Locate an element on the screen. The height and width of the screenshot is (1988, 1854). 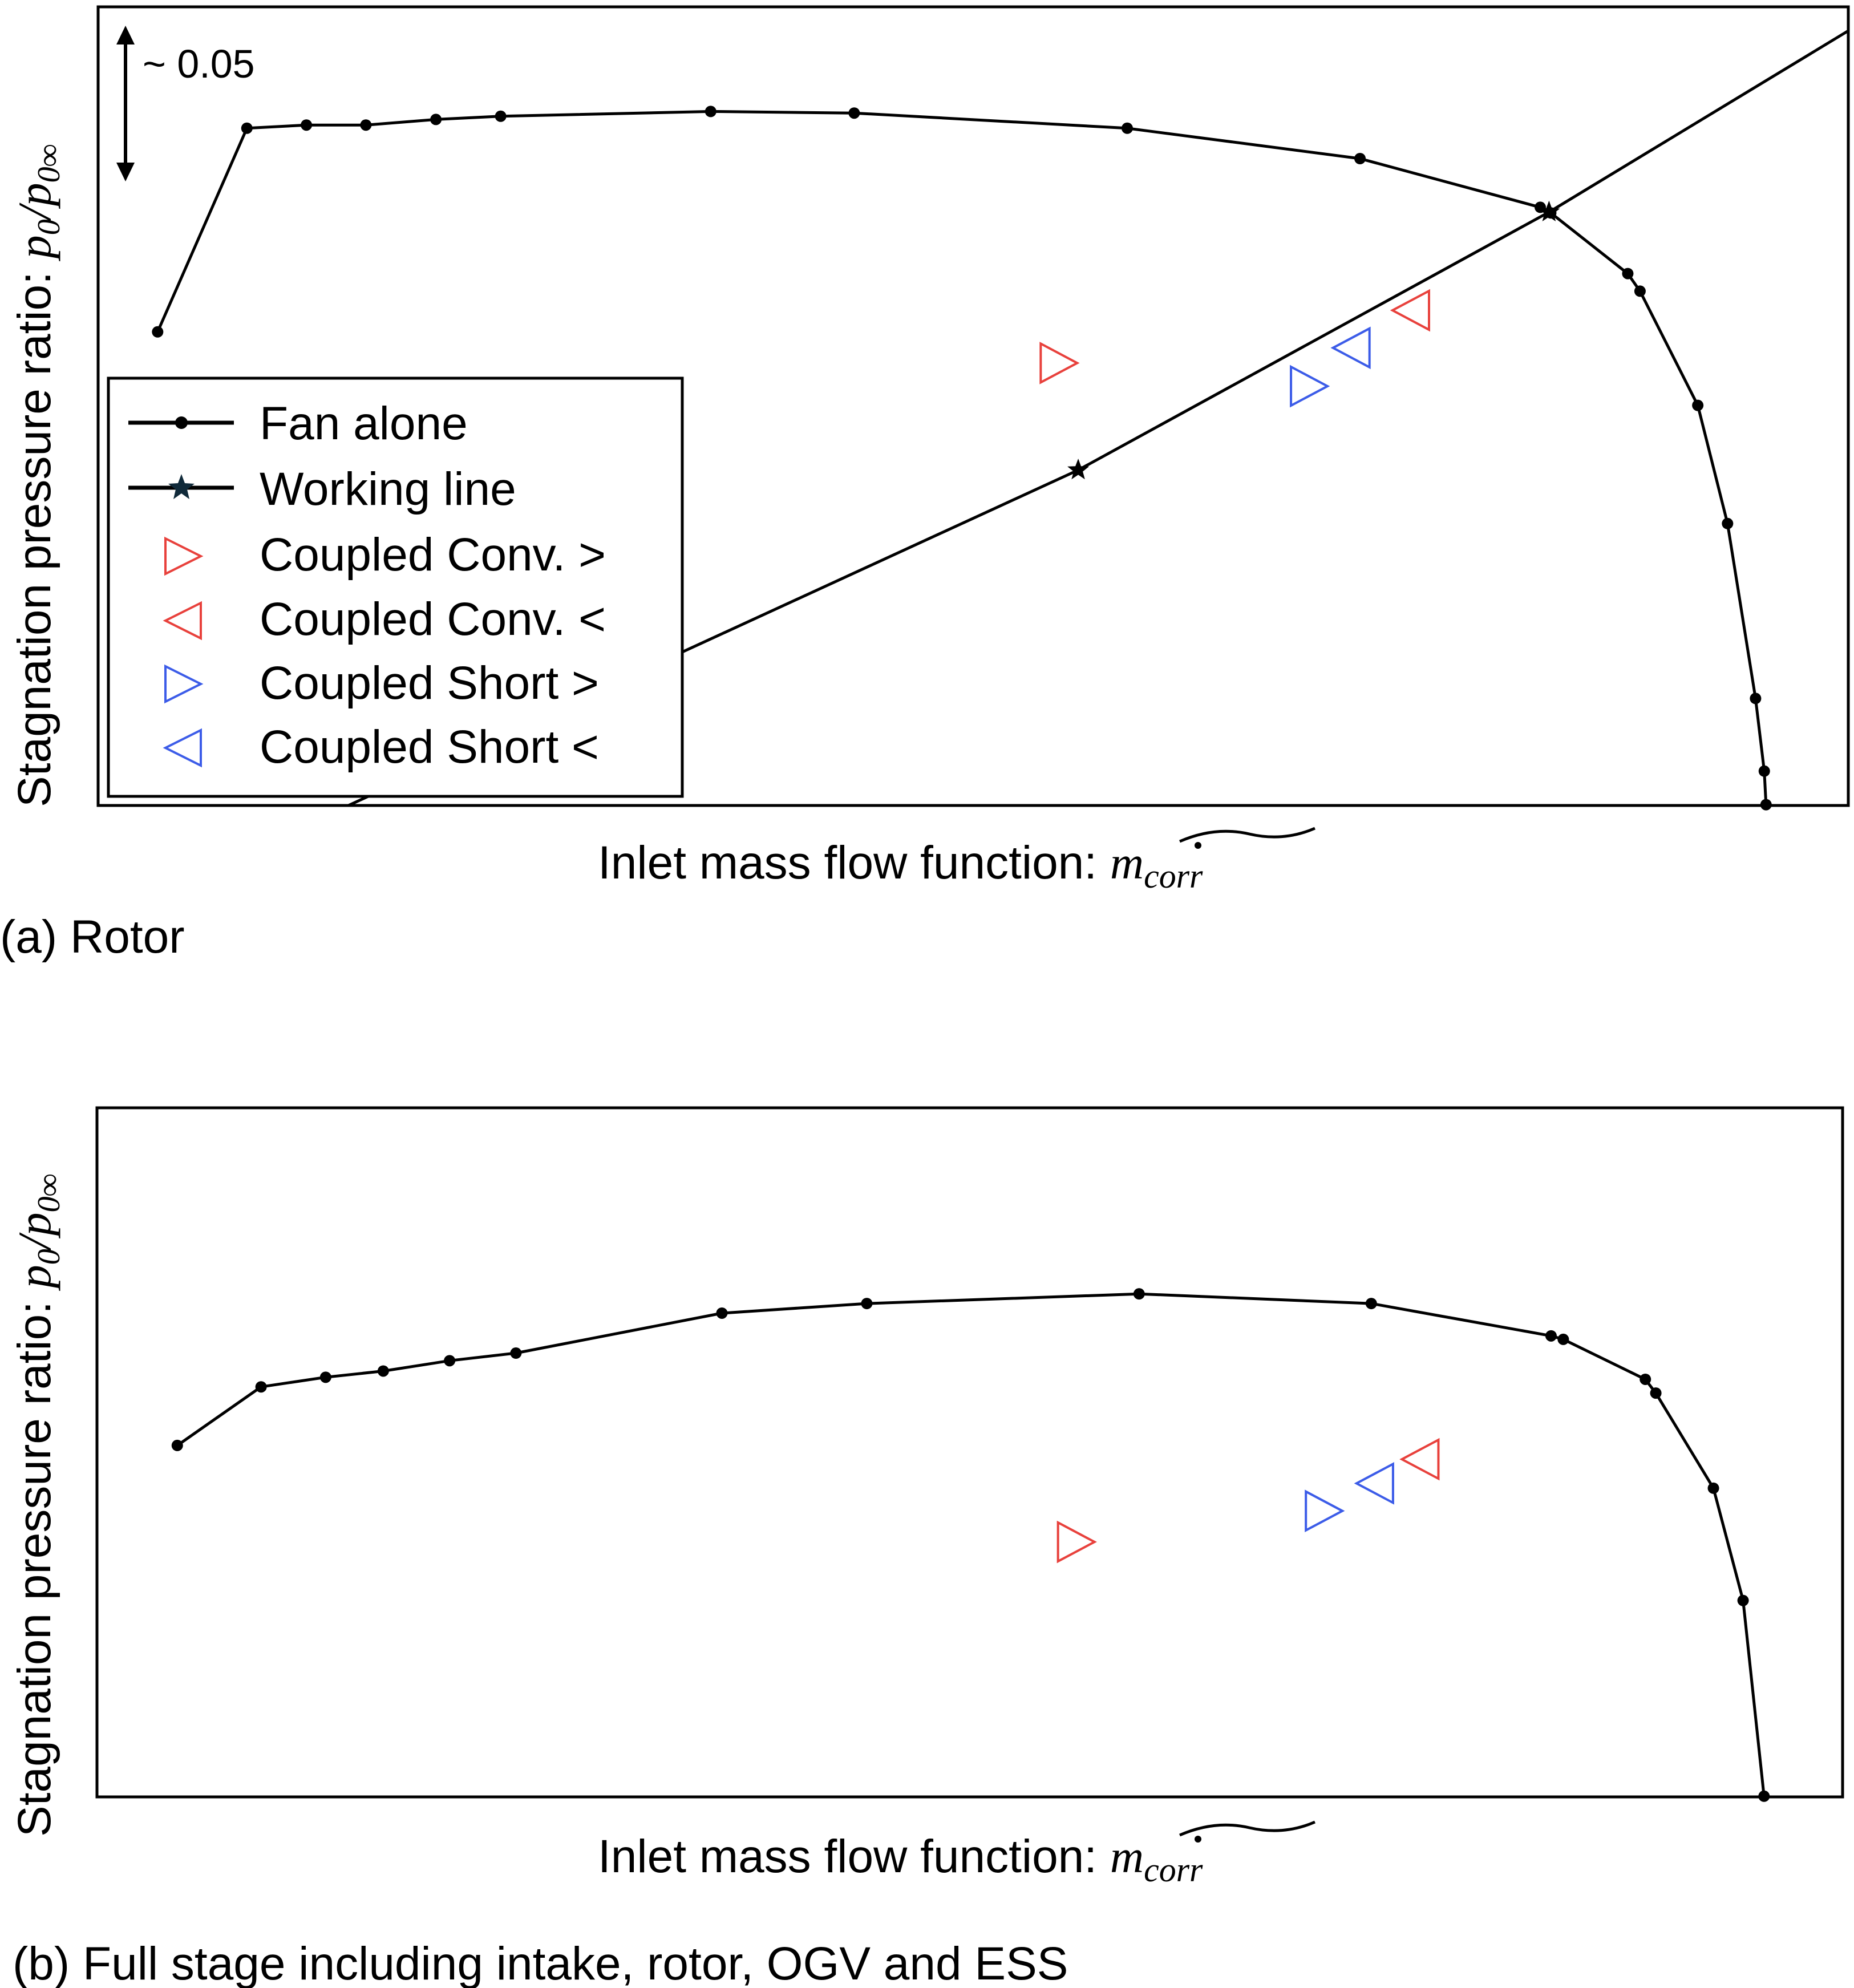
legend-star-marker is located at coordinates (181, 486).